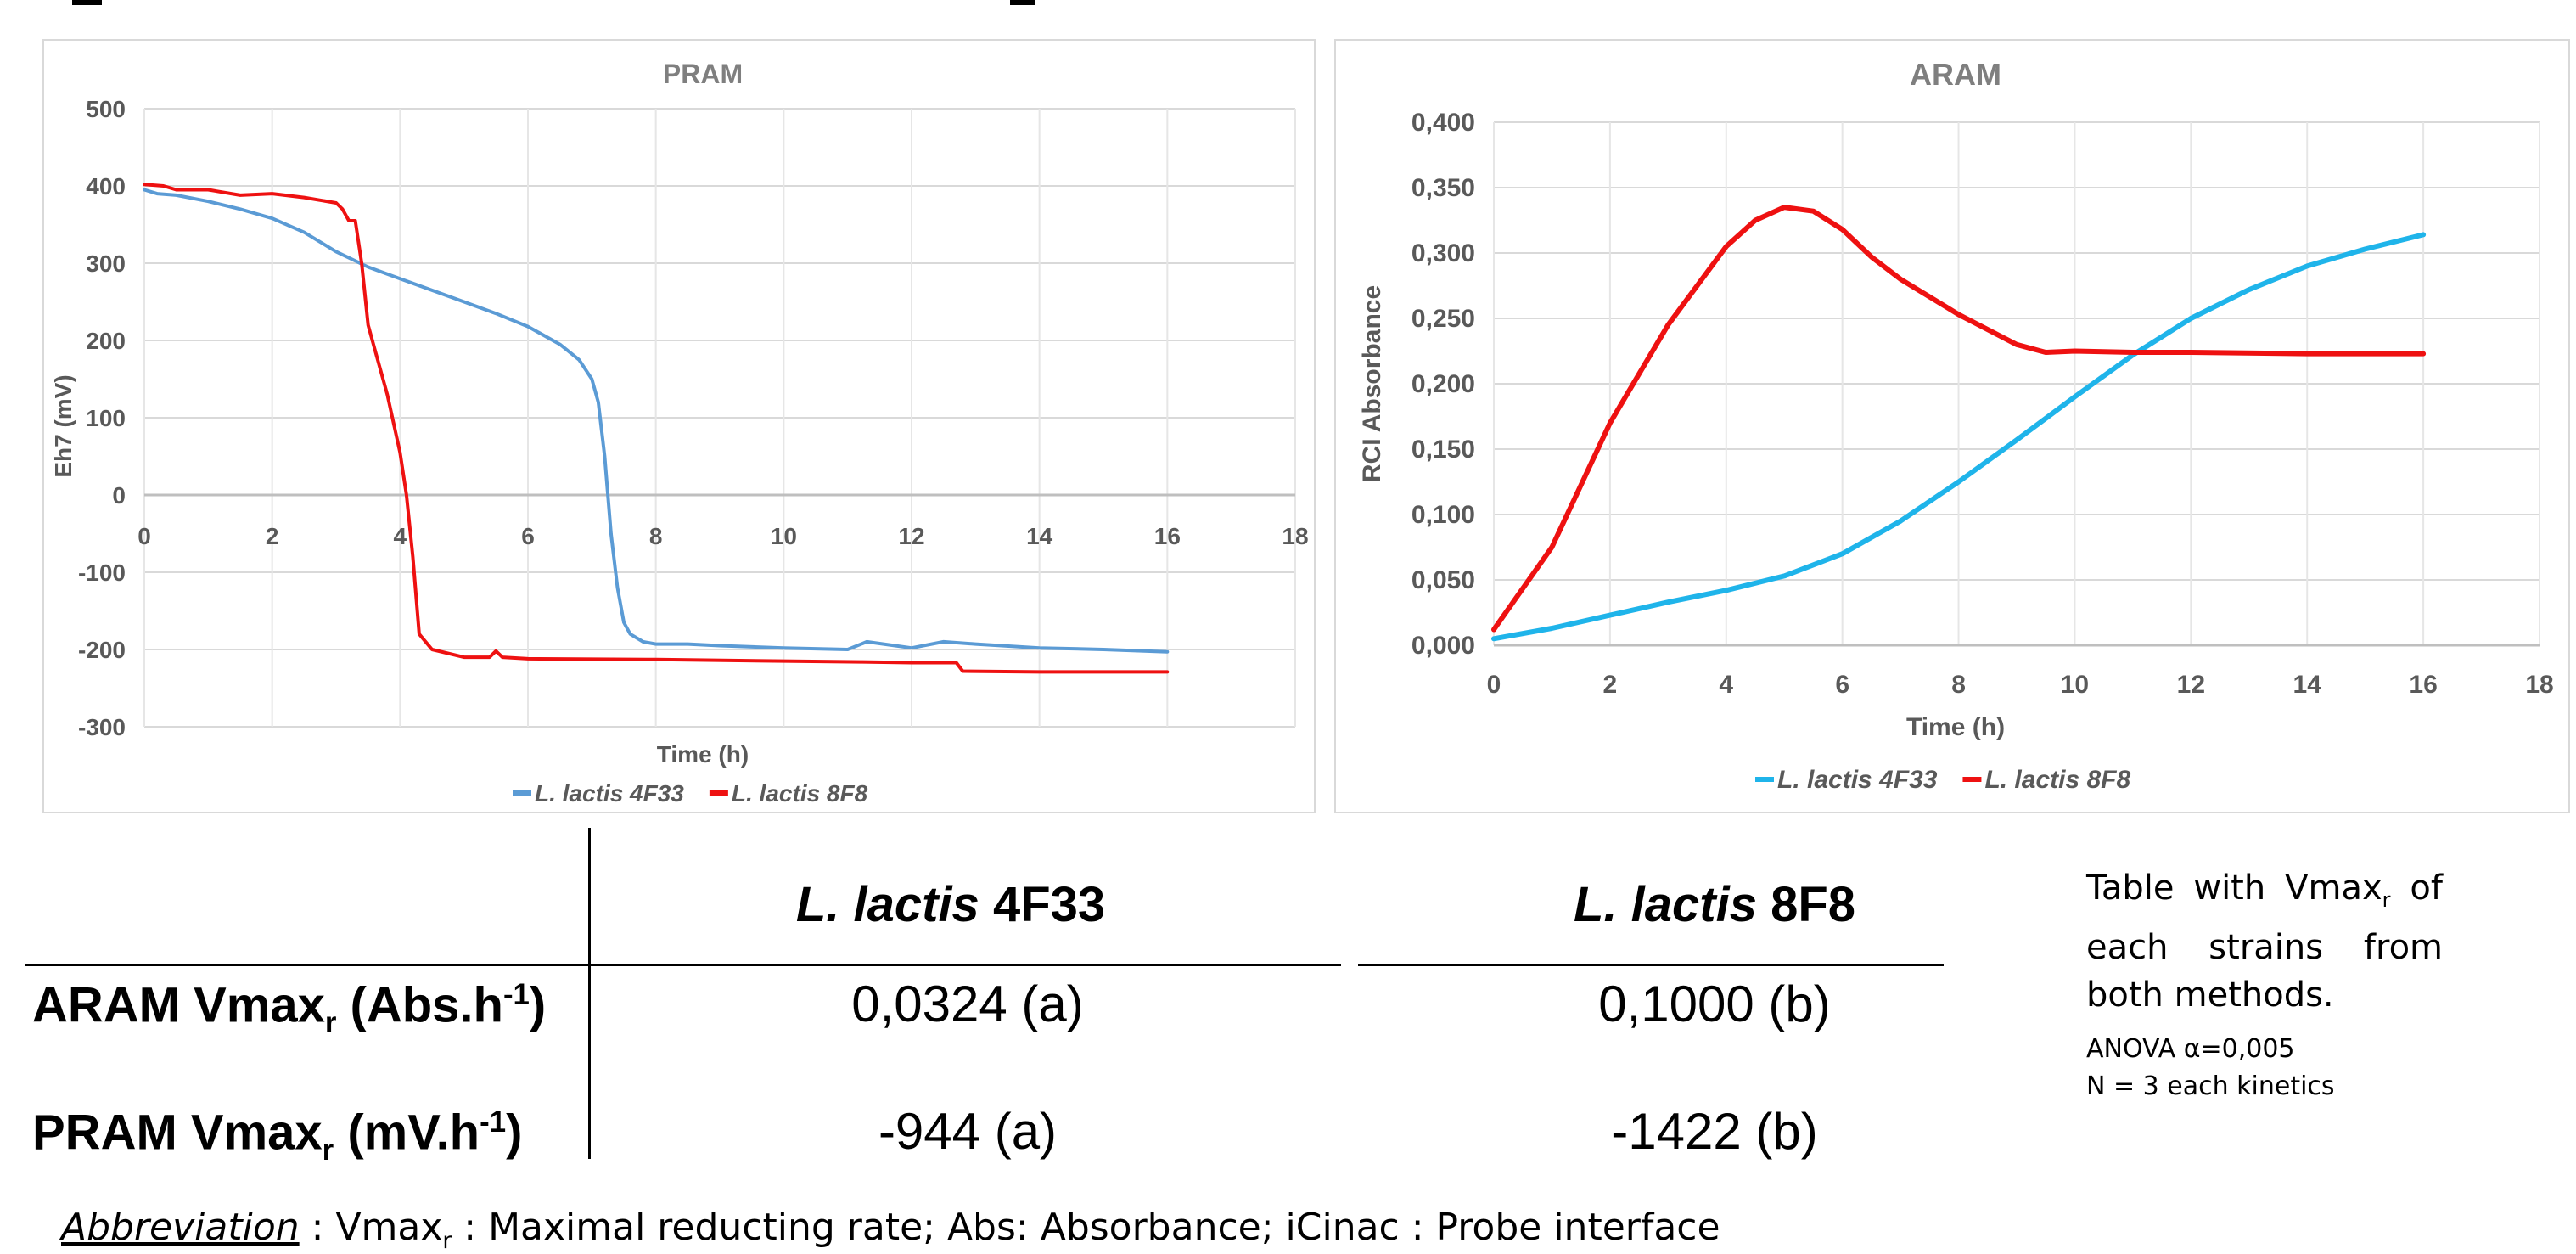 The height and width of the screenshot is (1254, 2576). Describe the element at coordinates (1443, 319) in the screenshot. I see `aram-ytick-label: 0,250` at that location.